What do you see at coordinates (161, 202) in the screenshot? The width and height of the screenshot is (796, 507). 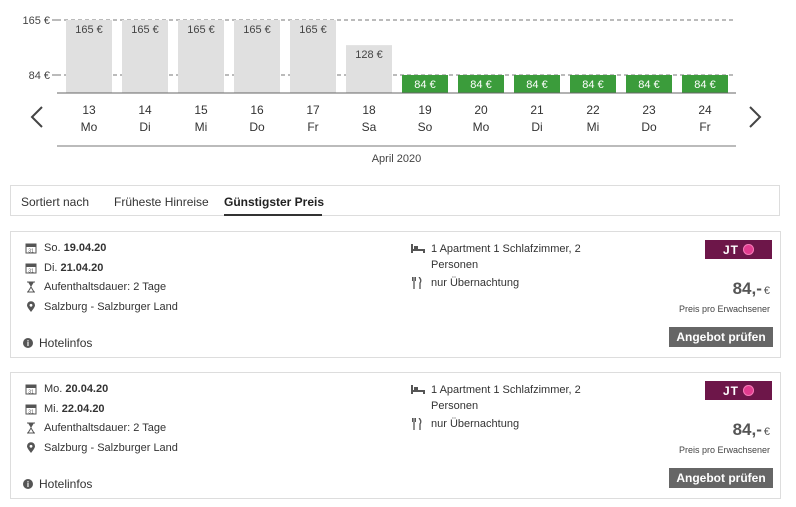 I see `sort-option-earliest: Früheste Hinreise` at bounding box center [161, 202].